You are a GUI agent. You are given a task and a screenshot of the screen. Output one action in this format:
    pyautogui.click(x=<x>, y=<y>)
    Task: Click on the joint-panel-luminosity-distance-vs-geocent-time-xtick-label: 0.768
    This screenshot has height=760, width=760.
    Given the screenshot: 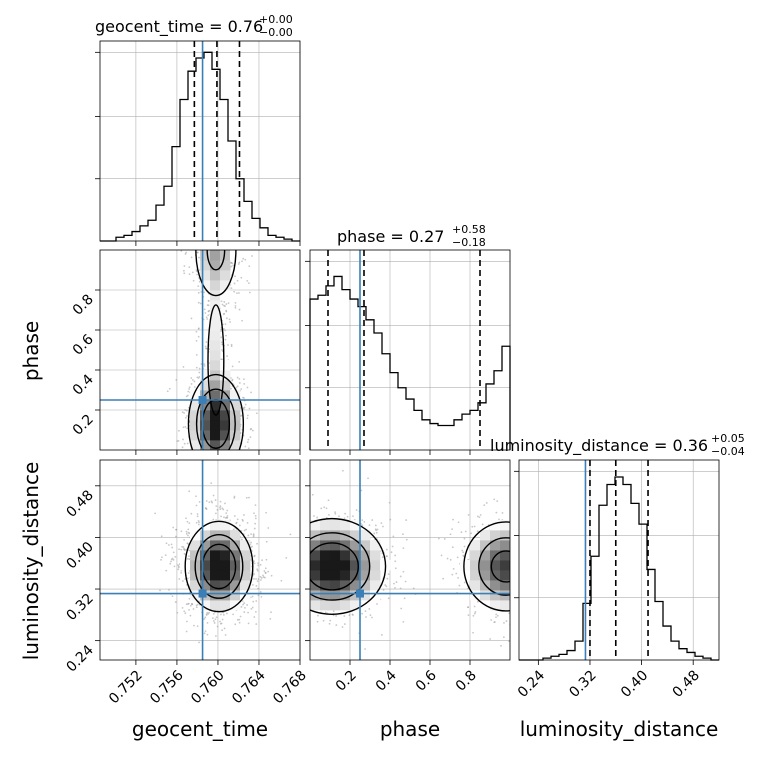 What is the action you would take?
    pyautogui.click(x=290, y=688)
    